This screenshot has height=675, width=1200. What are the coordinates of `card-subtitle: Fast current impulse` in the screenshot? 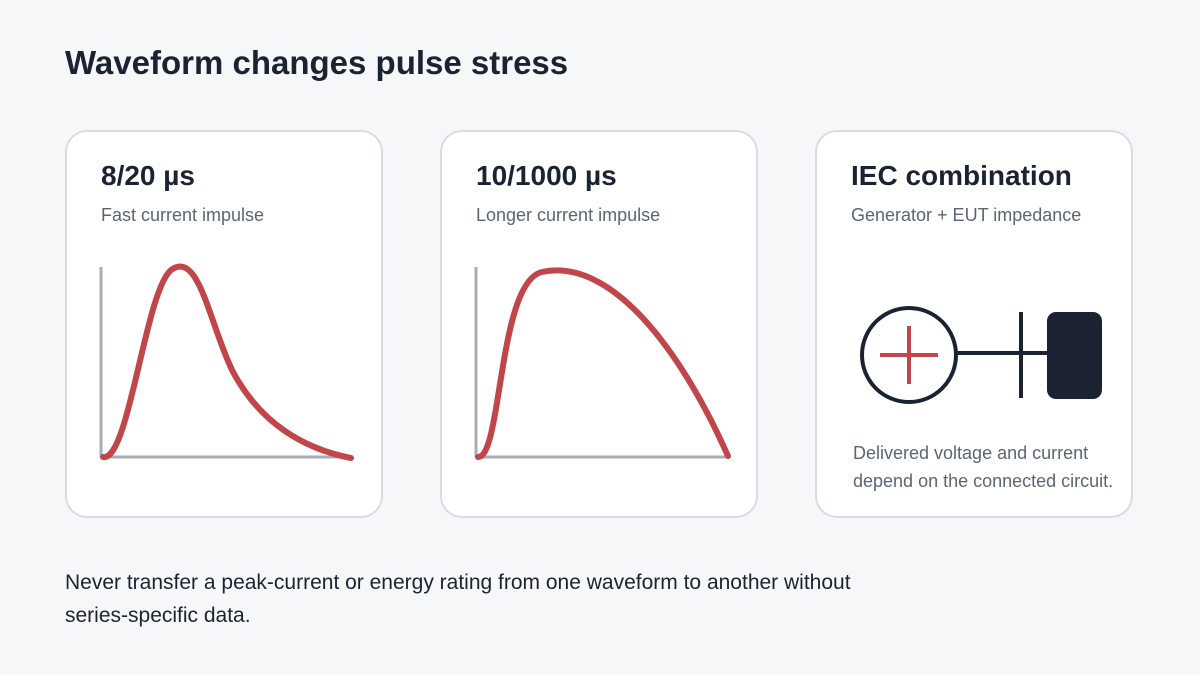 It's located at (183, 215).